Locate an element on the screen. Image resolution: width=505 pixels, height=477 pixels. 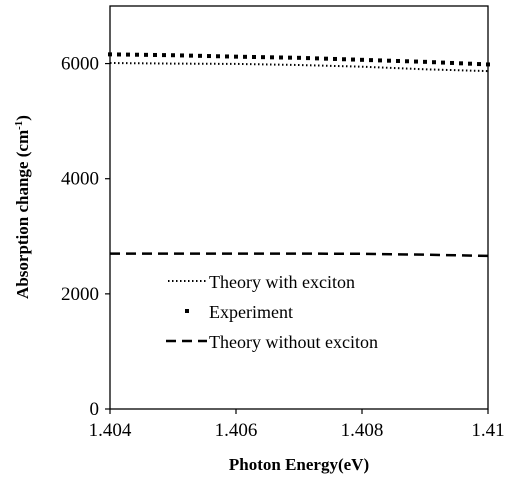
legend-label-theory-with-exciton: Theory with exciton is located at coordinates (282, 282).